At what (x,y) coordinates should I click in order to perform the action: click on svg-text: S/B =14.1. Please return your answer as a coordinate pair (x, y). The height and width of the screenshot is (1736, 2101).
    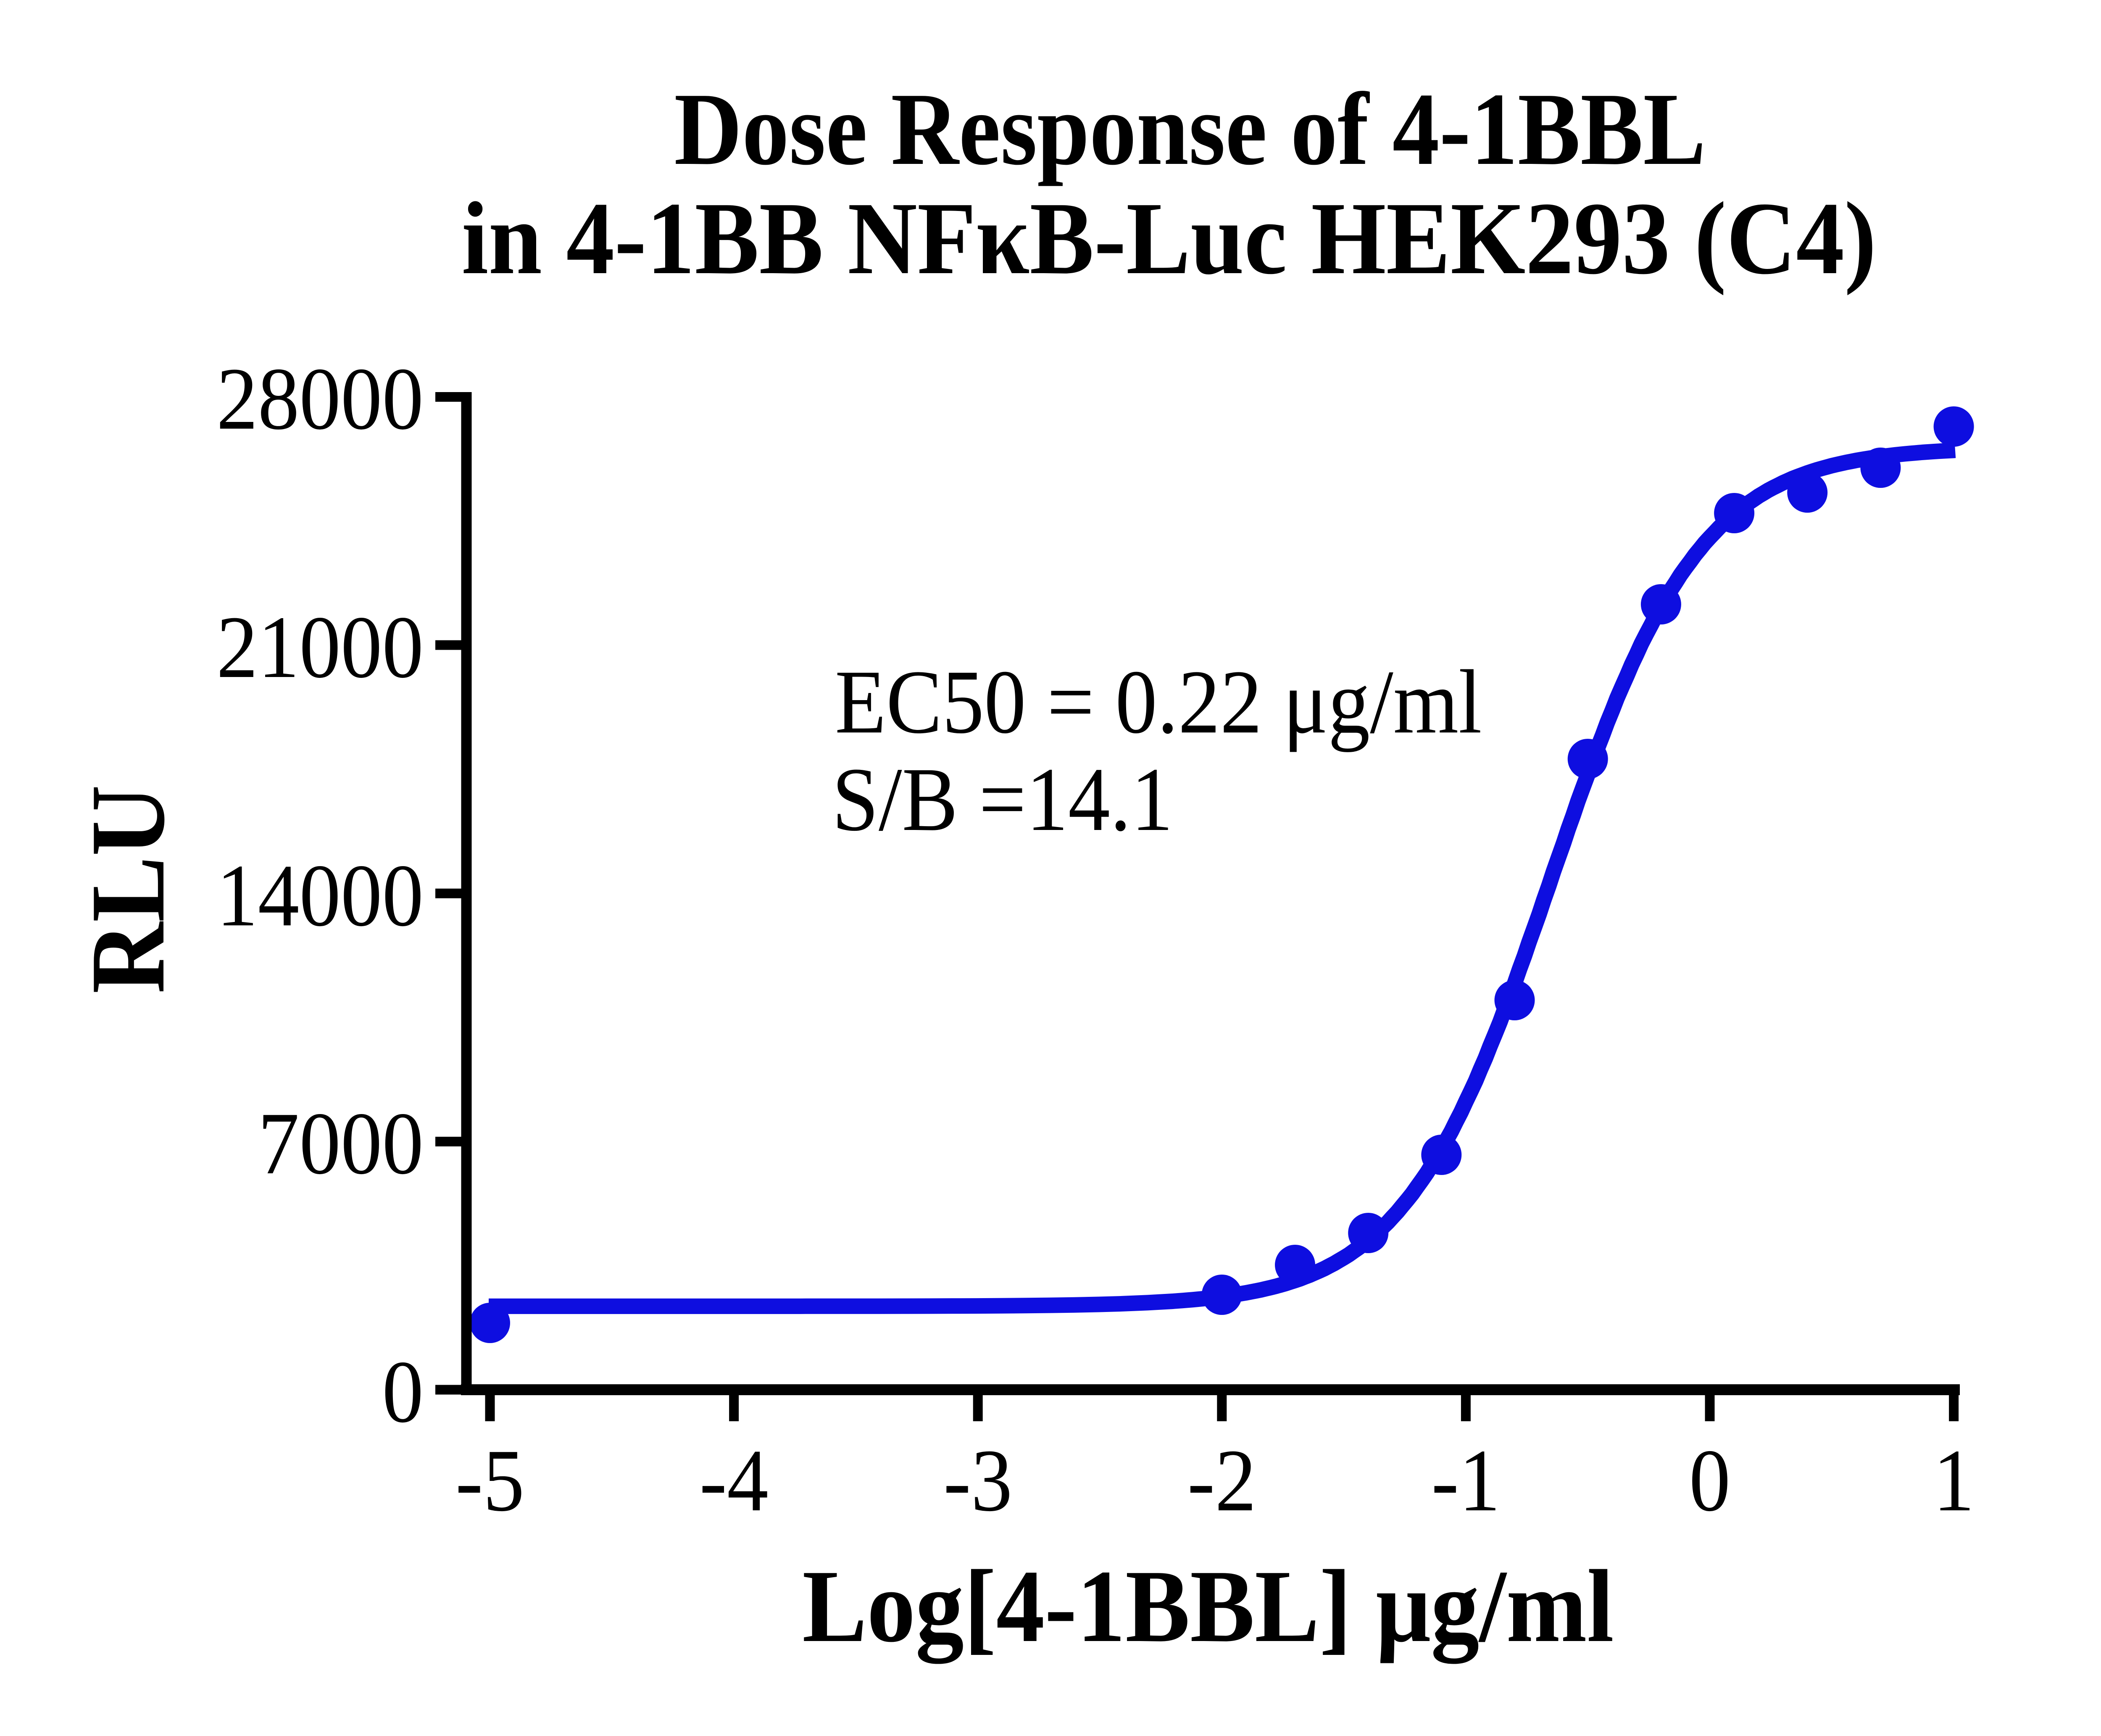
    Looking at the image, I should click on (1002, 799).